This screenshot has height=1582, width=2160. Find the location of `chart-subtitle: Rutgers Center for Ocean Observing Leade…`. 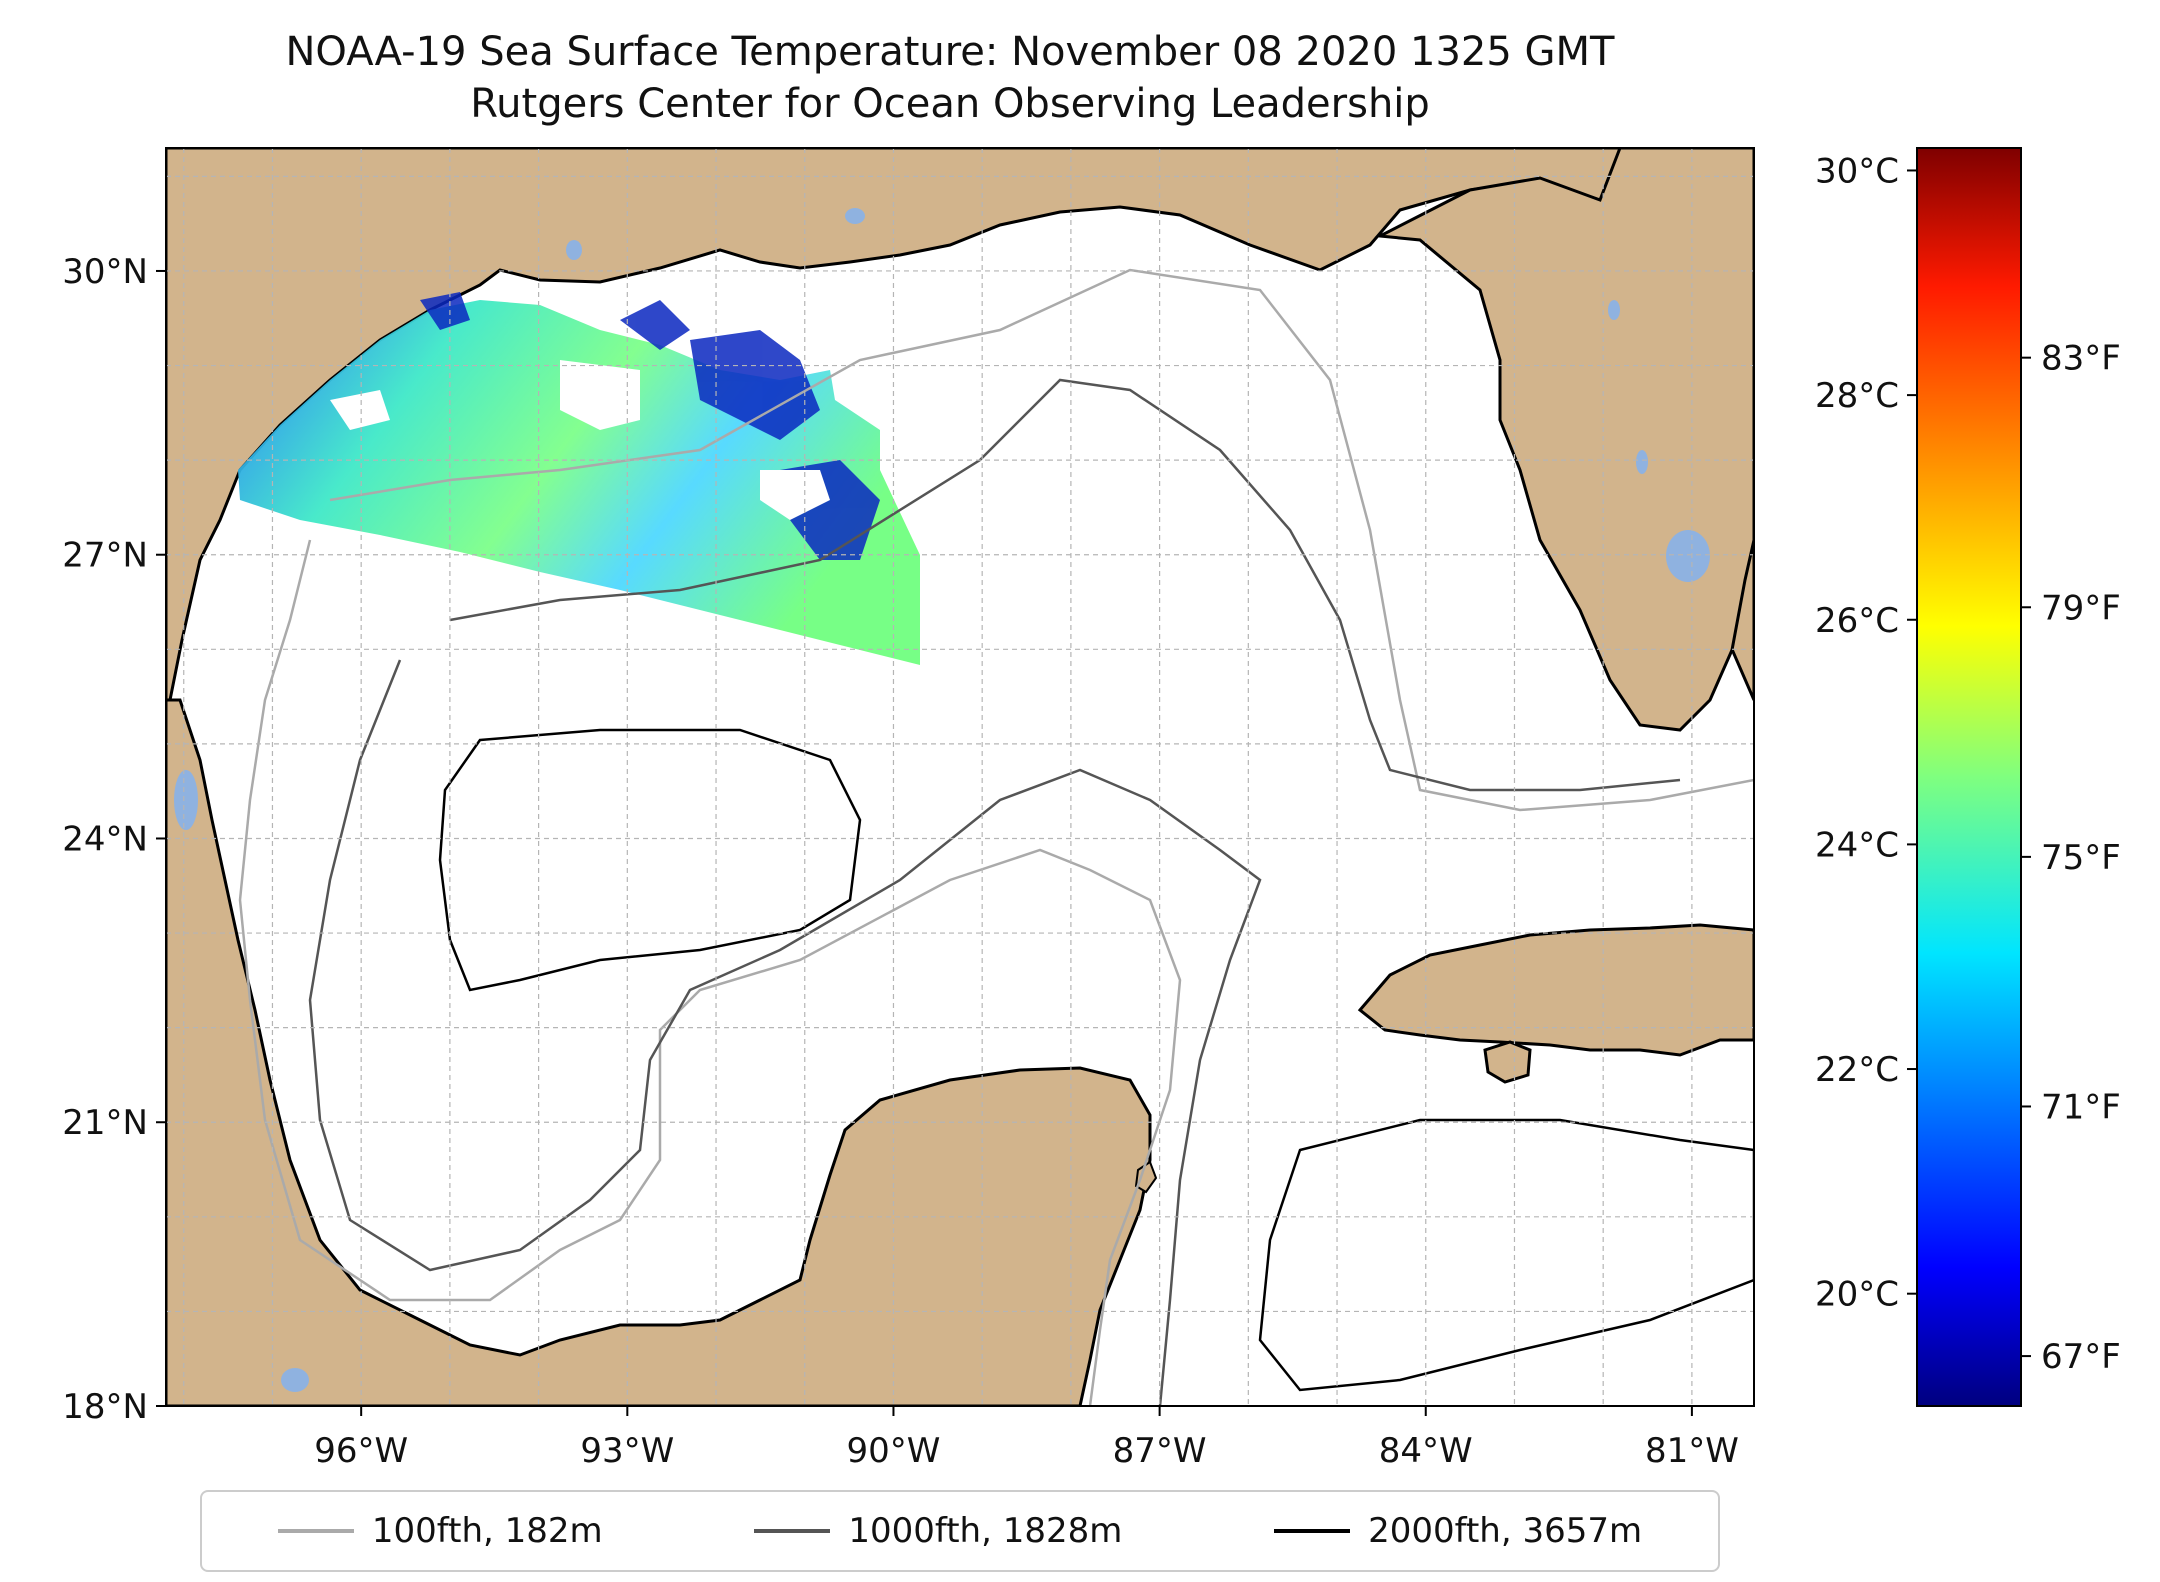

chart-subtitle: Rutgers Center for Ocean Observing Leade… is located at coordinates (950, 104).